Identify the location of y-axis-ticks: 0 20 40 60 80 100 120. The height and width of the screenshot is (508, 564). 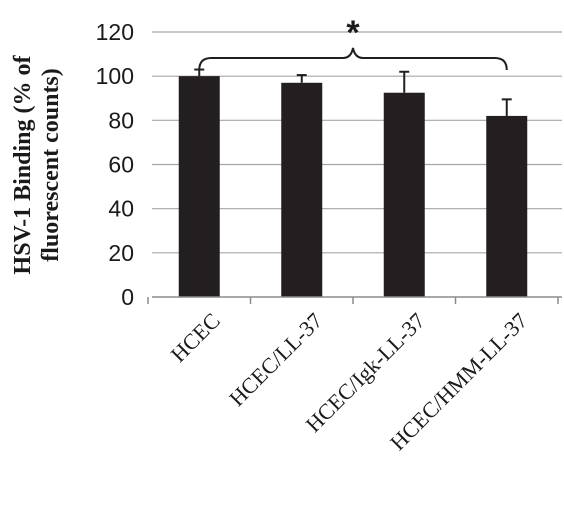
(115, 164).